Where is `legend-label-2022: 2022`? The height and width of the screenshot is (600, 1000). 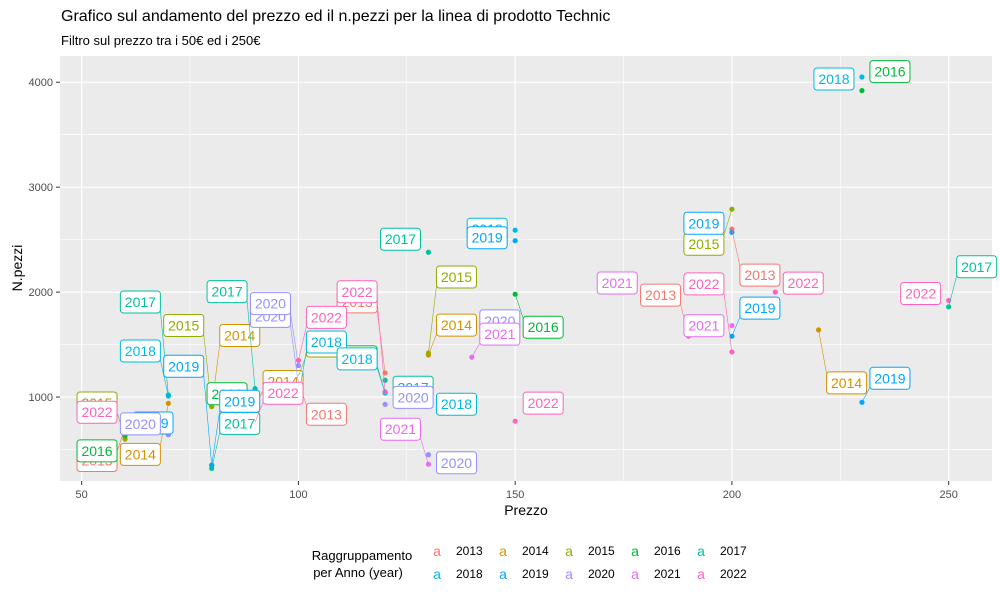
legend-label-2022: 2022 is located at coordinates (733, 574).